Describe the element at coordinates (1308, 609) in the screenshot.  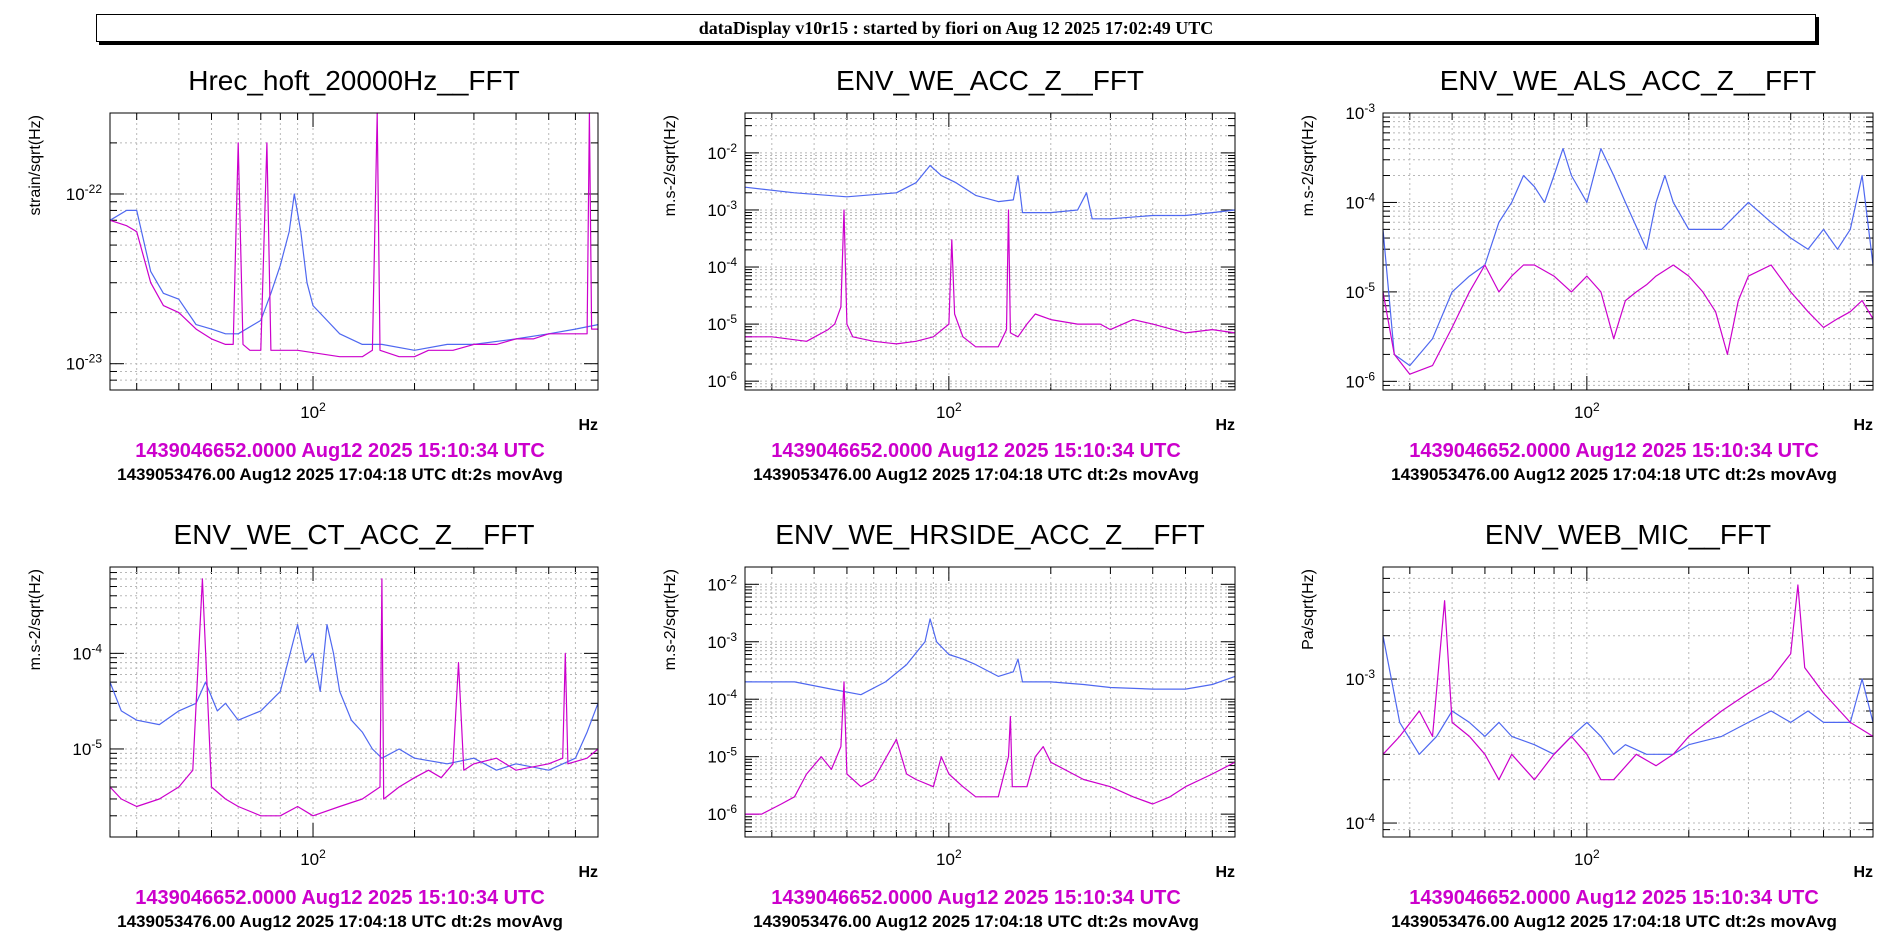
I see `y-axis-label: Pa/sqrt(Hz)` at that location.